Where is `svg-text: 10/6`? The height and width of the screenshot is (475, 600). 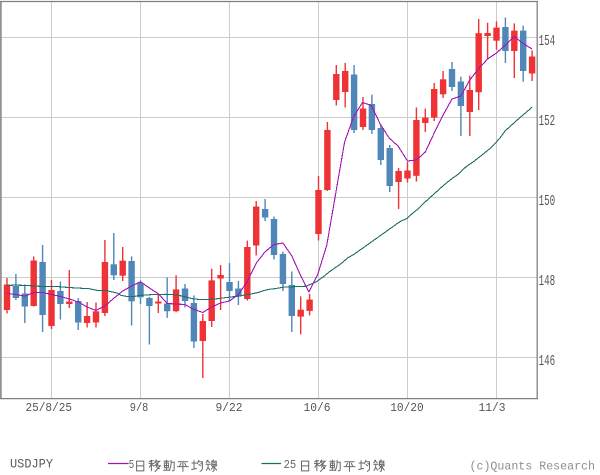
svg-text: 10/6 is located at coordinates (317, 408).